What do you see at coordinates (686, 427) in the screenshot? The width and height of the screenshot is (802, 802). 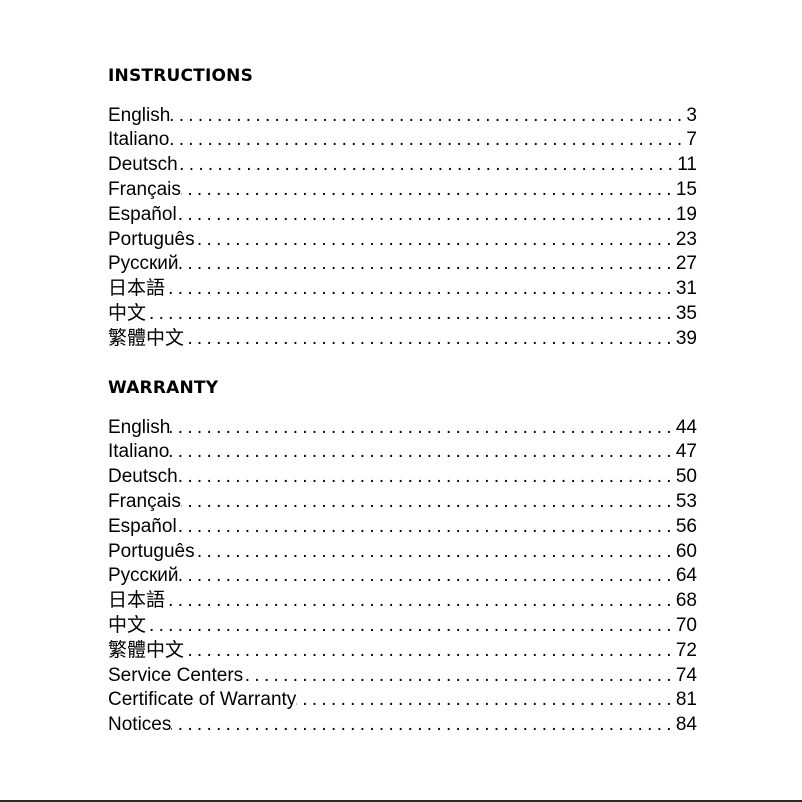 I see `toc-entry-page: 44` at bounding box center [686, 427].